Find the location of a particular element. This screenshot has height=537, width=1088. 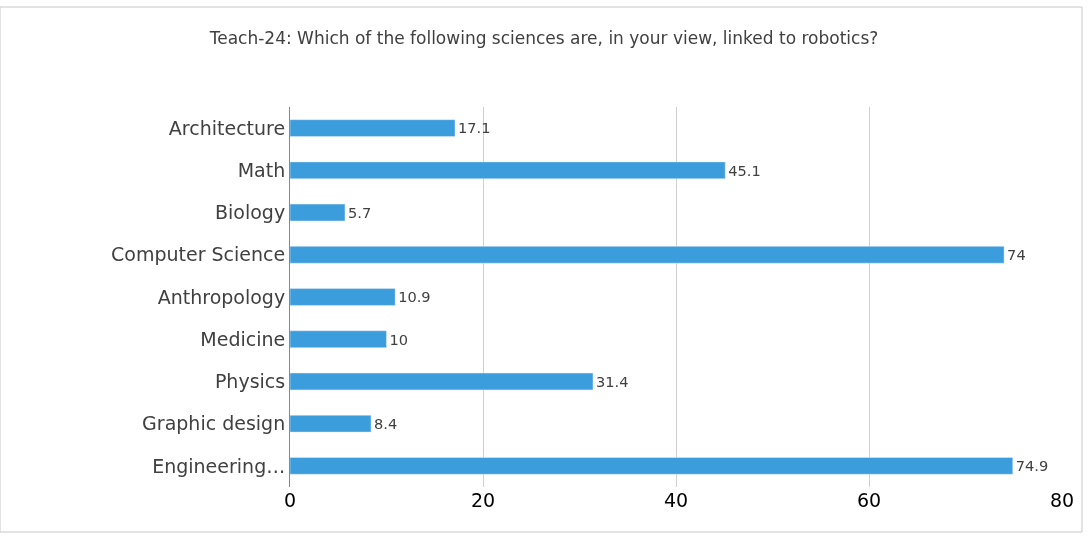

data-label: 31.4 is located at coordinates (612, 381).